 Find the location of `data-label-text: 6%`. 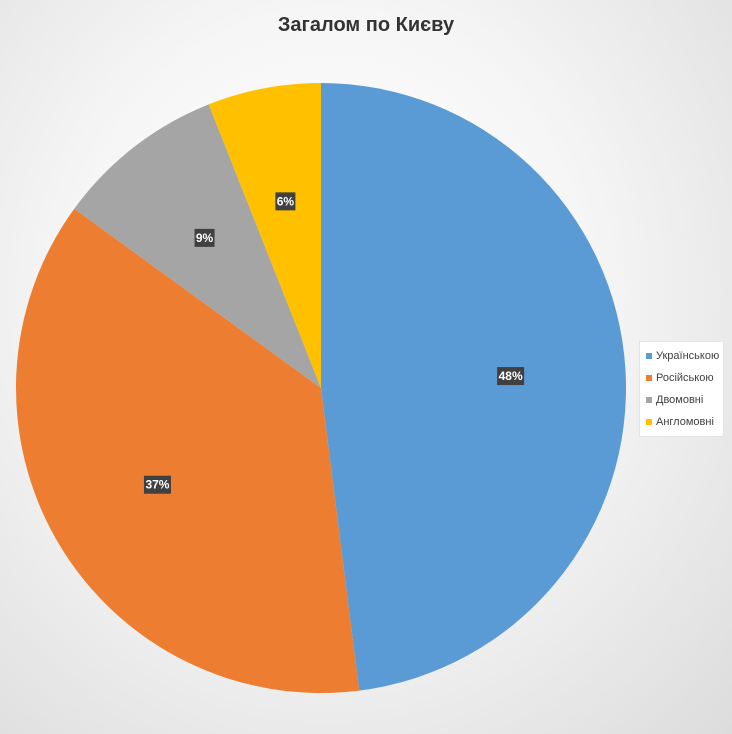

data-label-text: 6% is located at coordinates (286, 201).